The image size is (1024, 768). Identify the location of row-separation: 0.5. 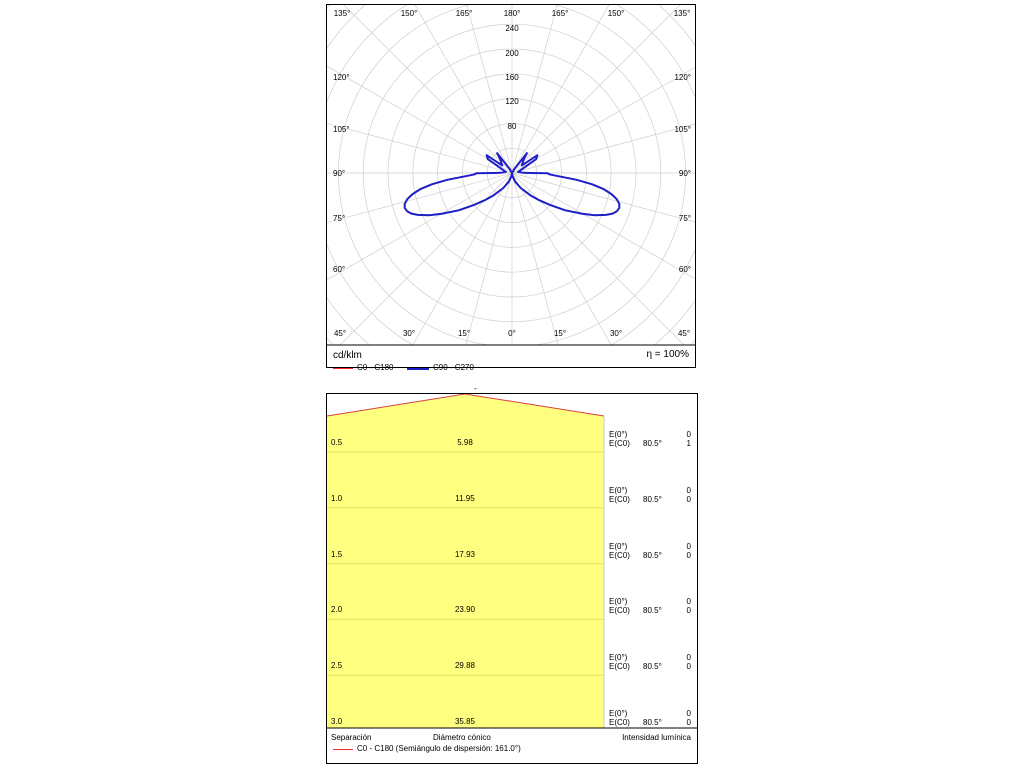
(337, 442).